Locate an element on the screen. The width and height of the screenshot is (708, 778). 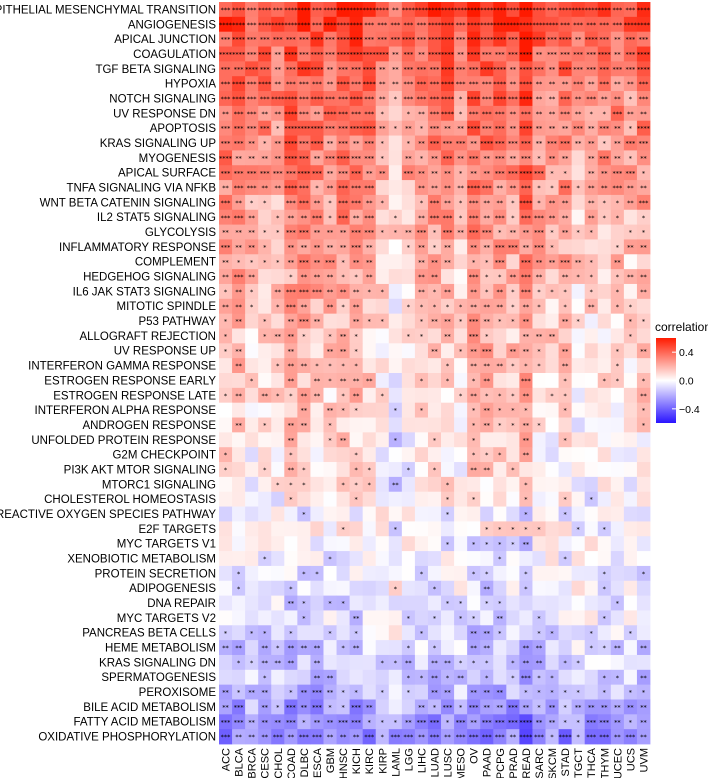
column-label: SKCM is located at coordinates (553, 763).